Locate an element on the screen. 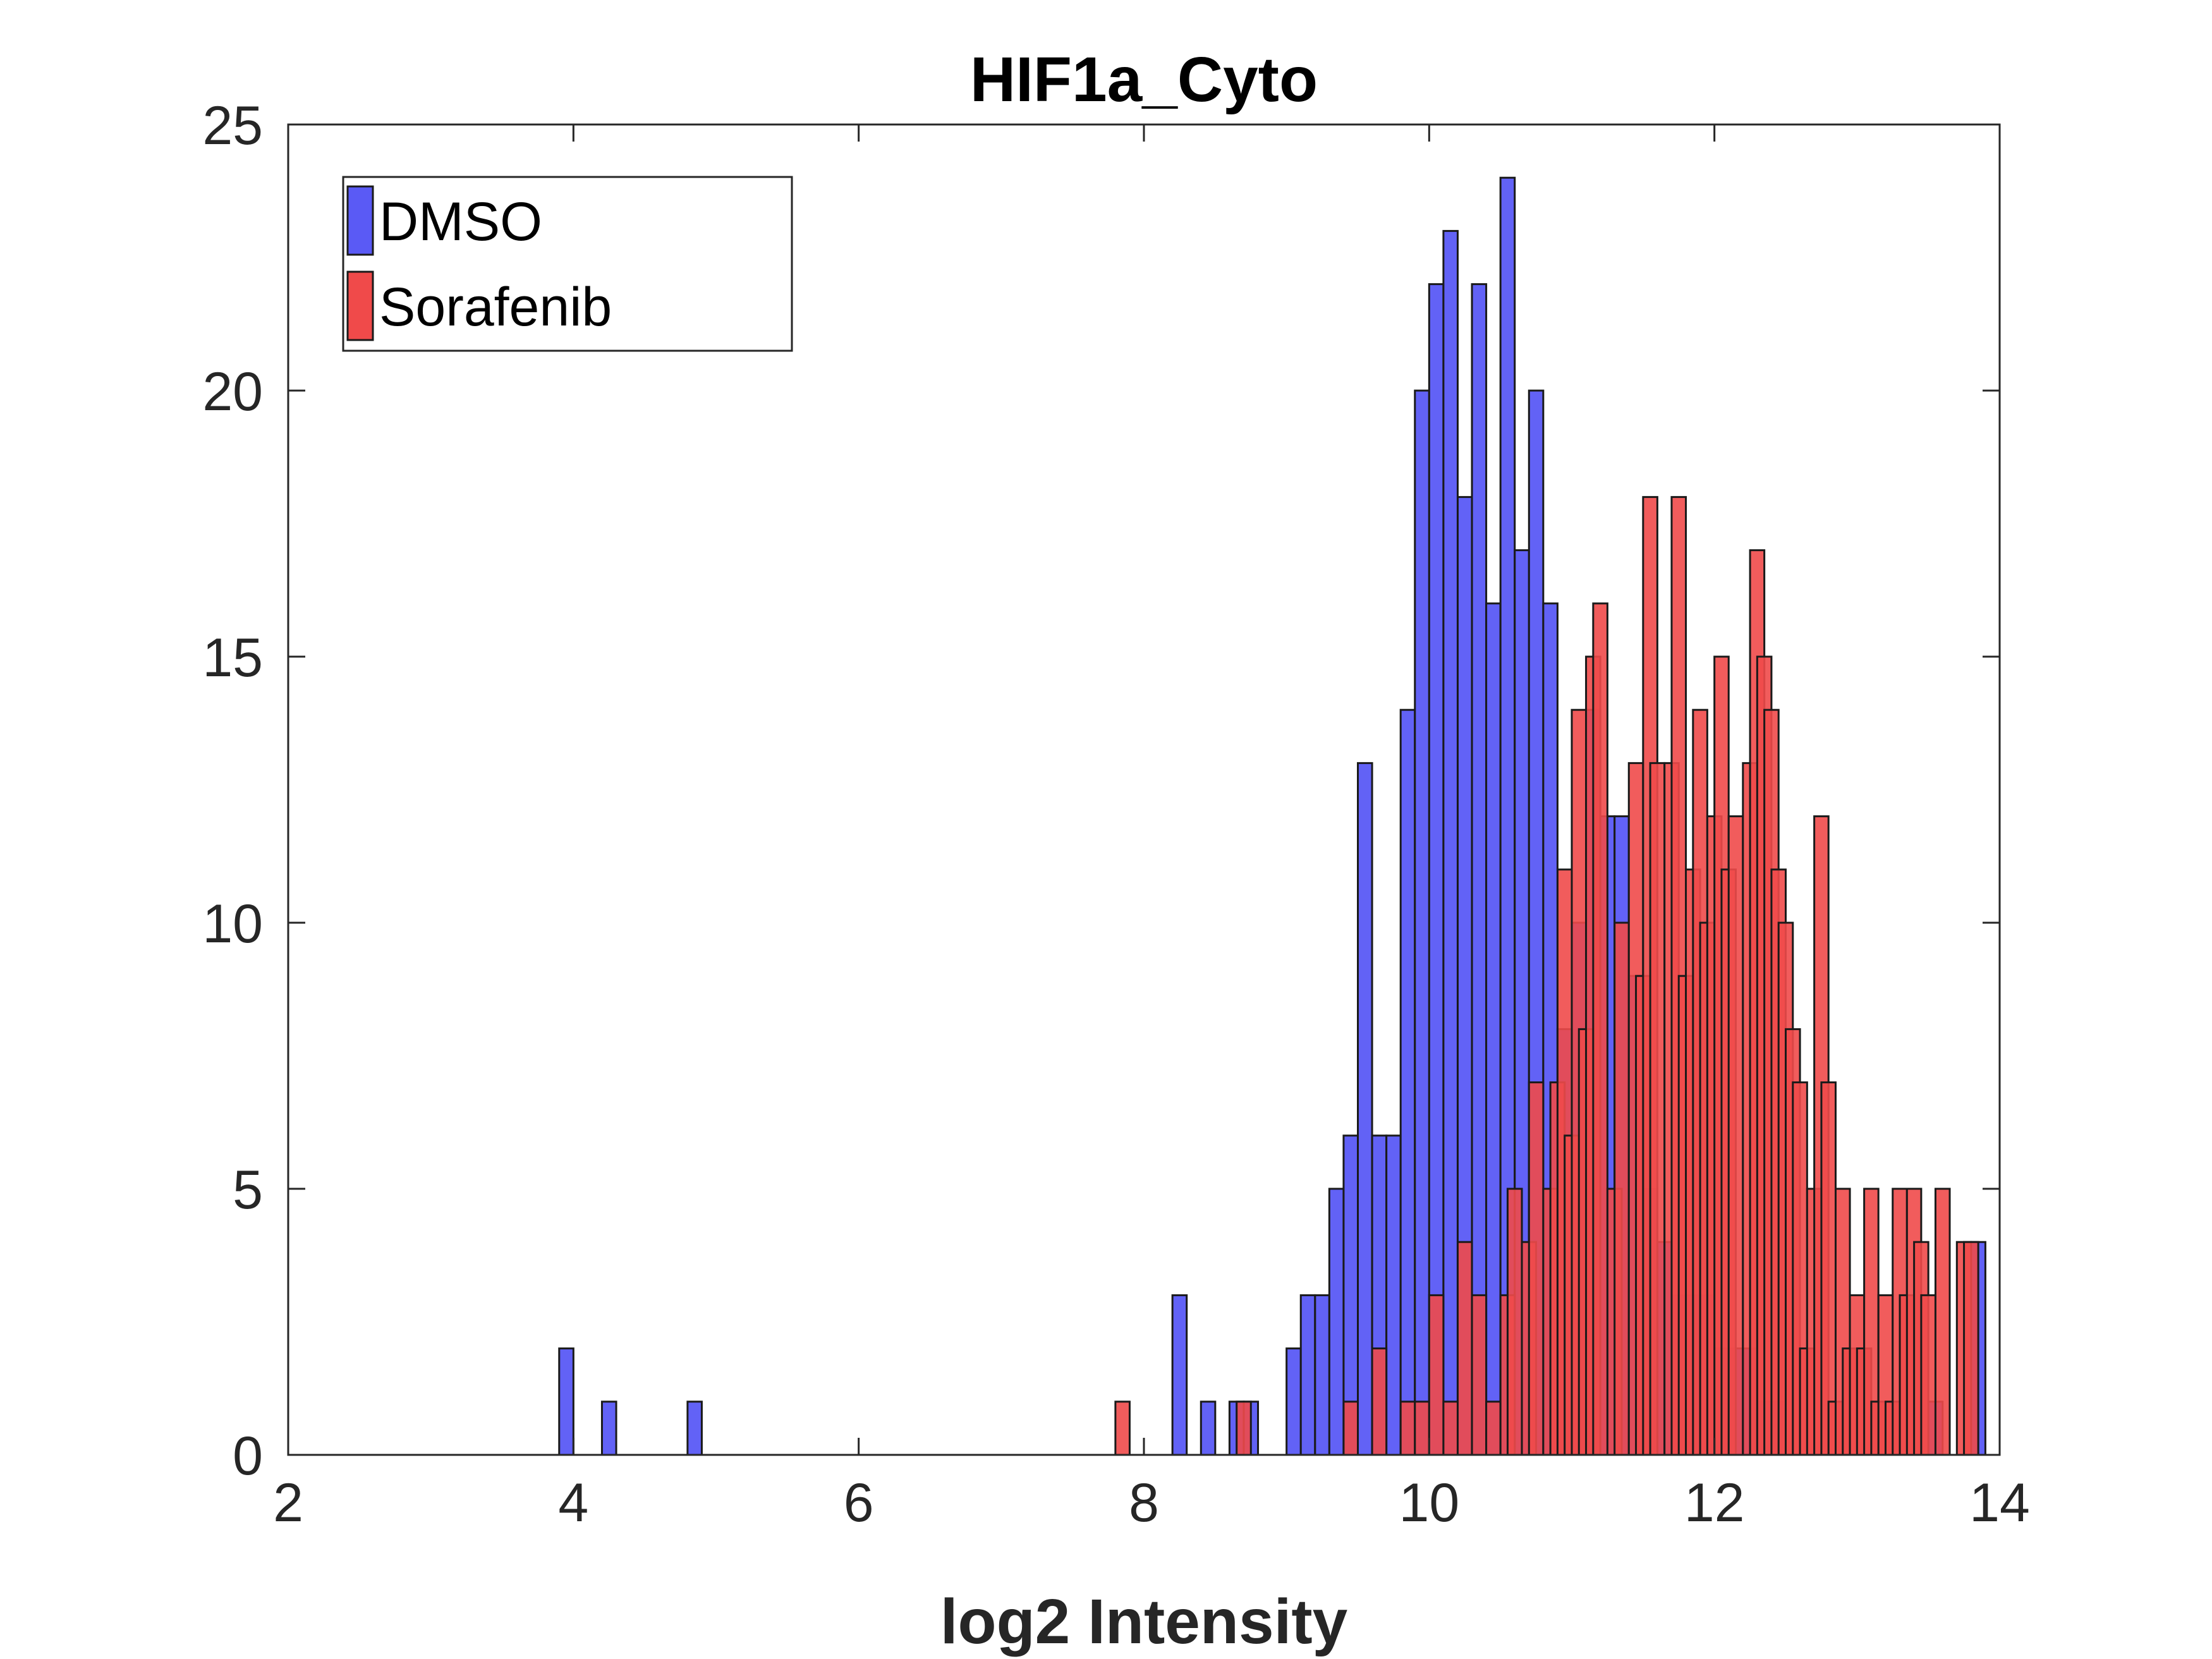  x-tick-label: 8 is located at coordinates (1144, 1503).